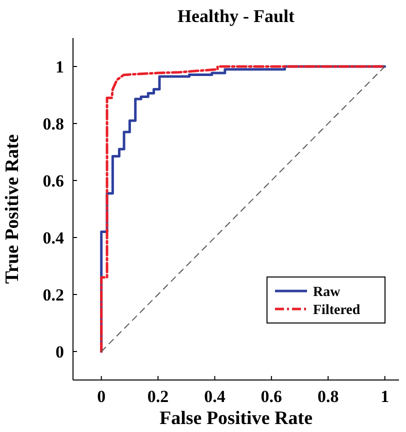  Describe the element at coordinates (215, 396) in the screenshot. I see `x-tick-label: 0.4` at that location.